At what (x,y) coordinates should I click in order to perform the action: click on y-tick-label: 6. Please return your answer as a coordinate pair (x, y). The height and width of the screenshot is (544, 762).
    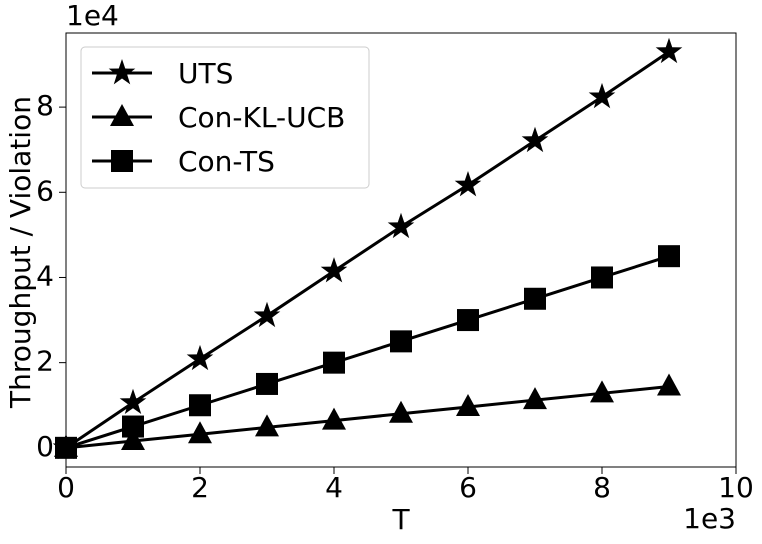
    Looking at the image, I should click on (45, 190).